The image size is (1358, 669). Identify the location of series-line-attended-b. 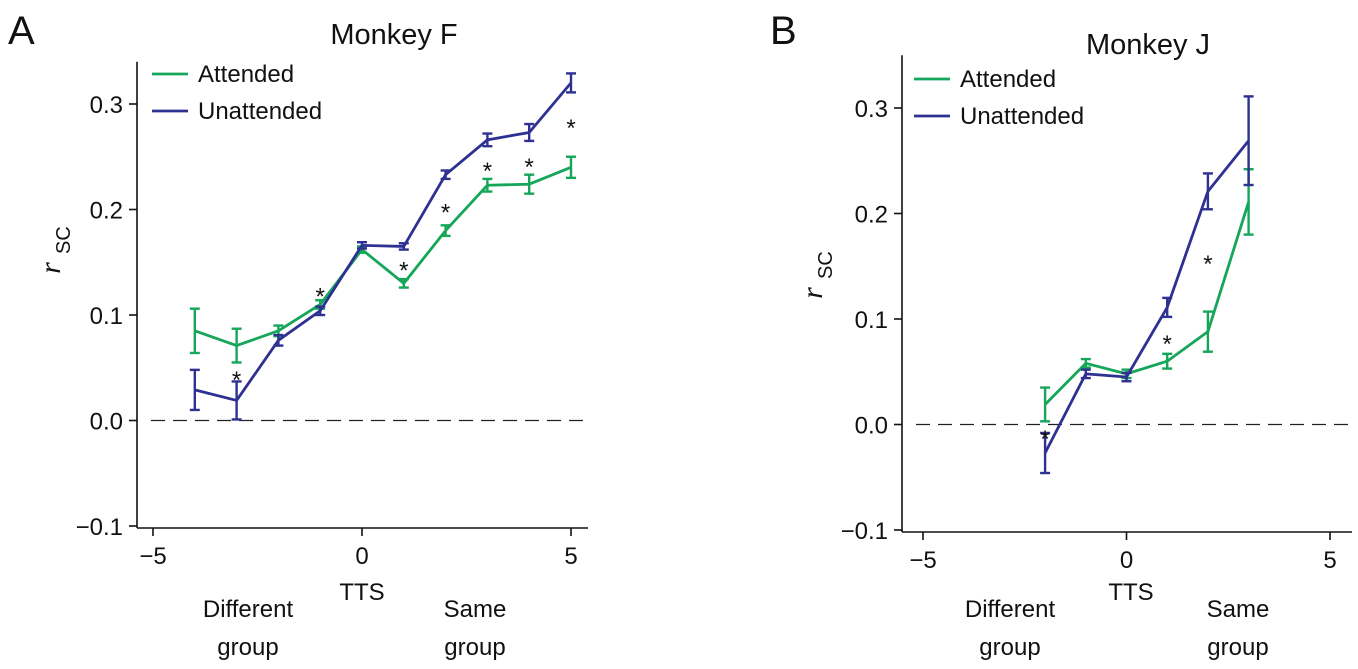
(1147, 303).